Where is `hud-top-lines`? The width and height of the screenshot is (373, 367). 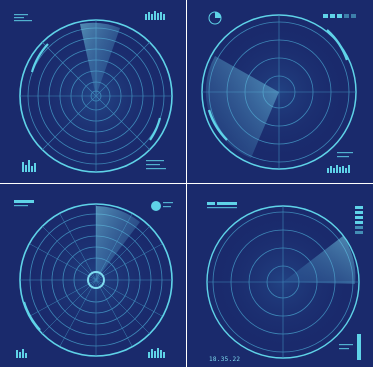 hud-top-lines is located at coordinates (23, 18).